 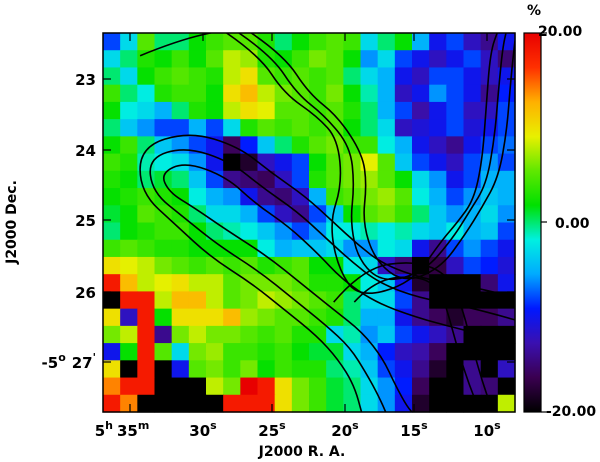 I want to click on colorbar-max-label: 20.00, so click(x=560, y=32).